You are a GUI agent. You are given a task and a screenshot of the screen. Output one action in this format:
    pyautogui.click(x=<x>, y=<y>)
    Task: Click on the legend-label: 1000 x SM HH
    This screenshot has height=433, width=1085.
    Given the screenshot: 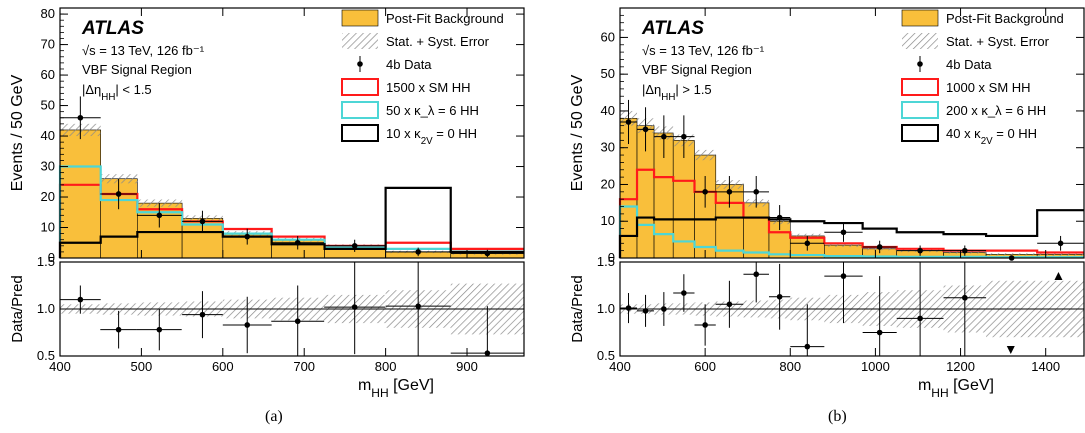 What is the action you would take?
    pyautogui.click(x=988, y=87)
    